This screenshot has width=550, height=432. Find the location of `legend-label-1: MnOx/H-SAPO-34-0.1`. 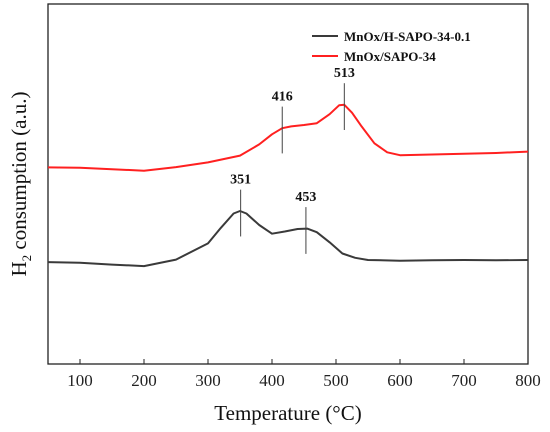

legend-label-1: MnOx/H-SAPO-34-0.1 is located at coordinates (407, 36).